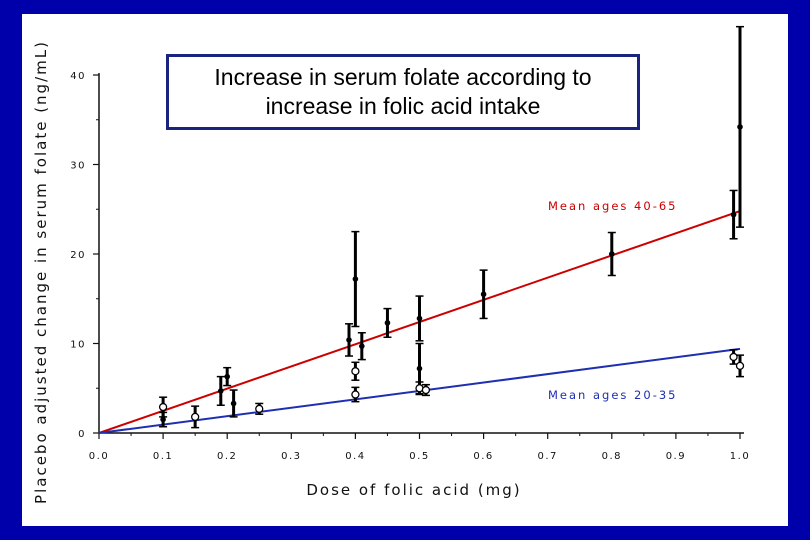 The height and width of the screenshot is (540, 810). Describe the element at coordinates (612, 395) in the screenshot. I see `series-label-ages-20-35: Mean ages 20-35` at that location.